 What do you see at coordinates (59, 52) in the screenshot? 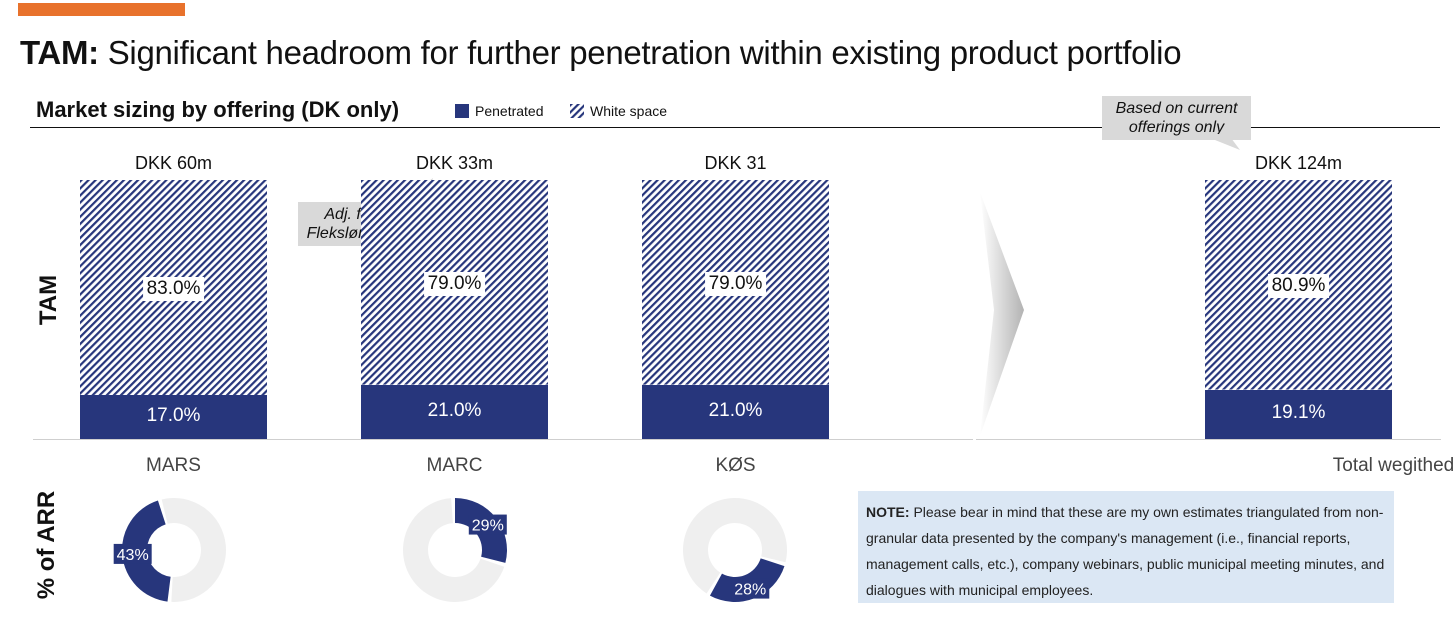
I see `title-bold-part: TAM:` at bounding box center [59, 52].